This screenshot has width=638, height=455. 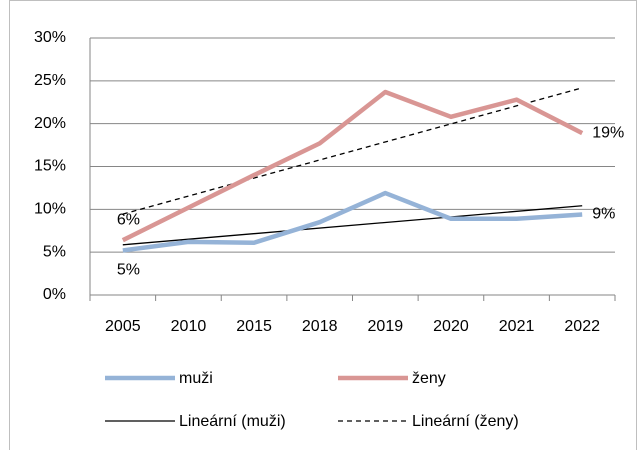 I want to click on legend-label: Lineární (muži), so click(x=232, y=421).